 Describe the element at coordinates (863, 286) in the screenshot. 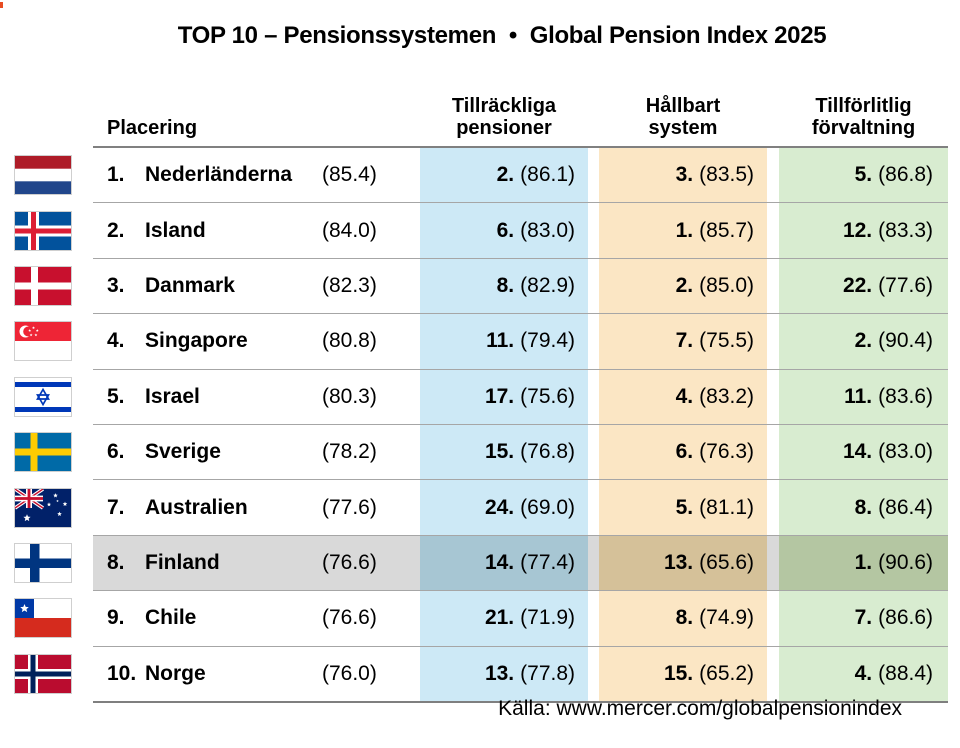

I see `integrity-cell: 22. (77.6)` at that location.